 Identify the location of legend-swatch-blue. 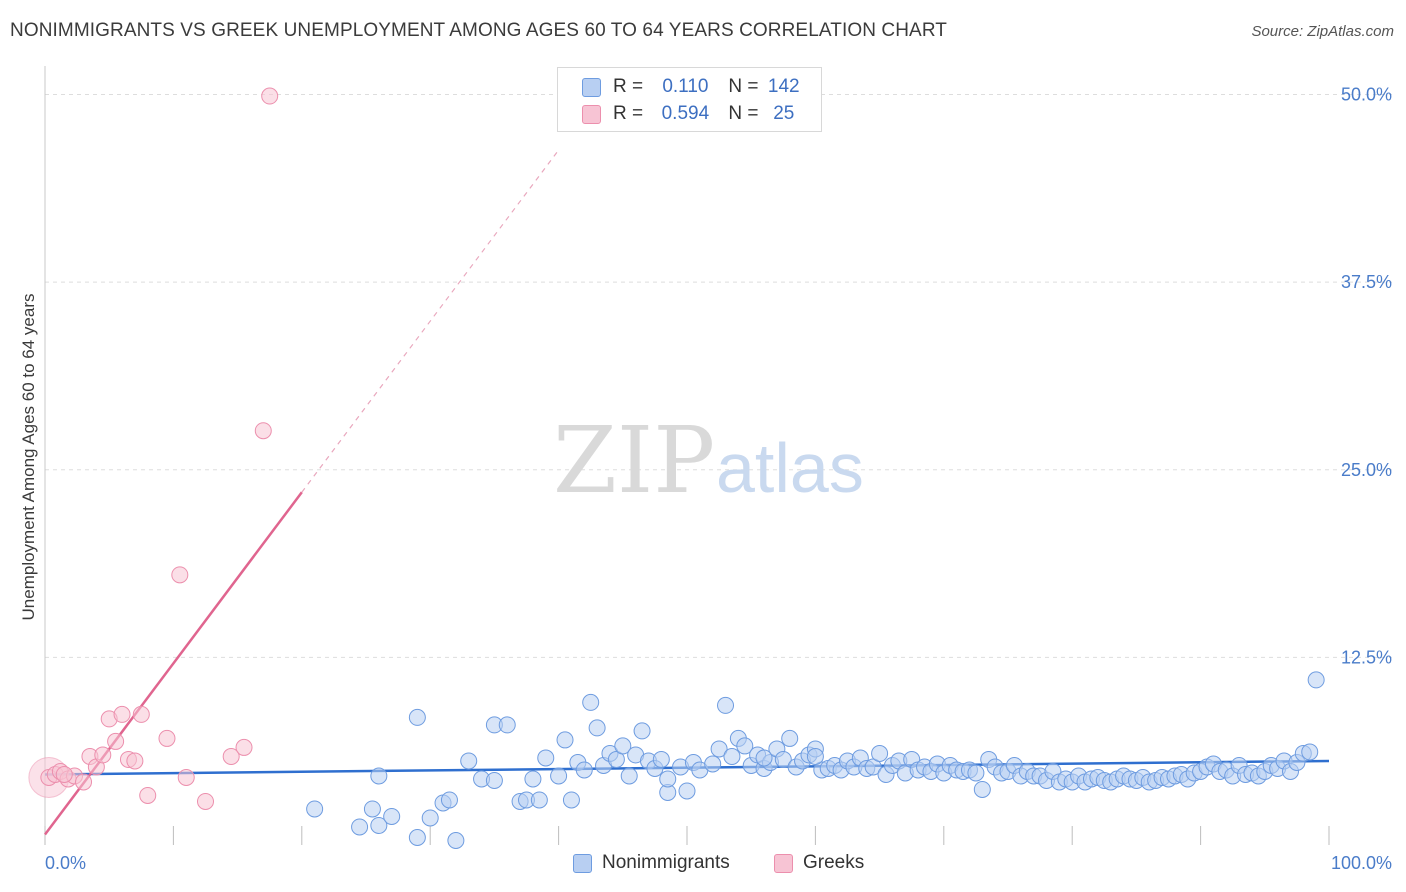
(591, 87).